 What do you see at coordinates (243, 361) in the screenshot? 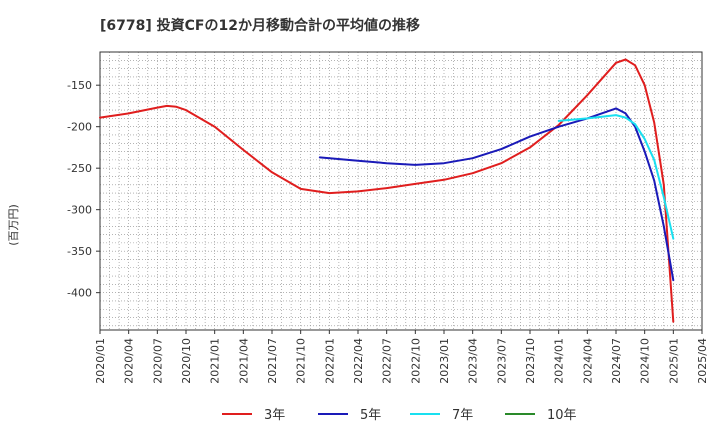
I see `x-tick-label: 2021/04` at bounding box center [243, 361].